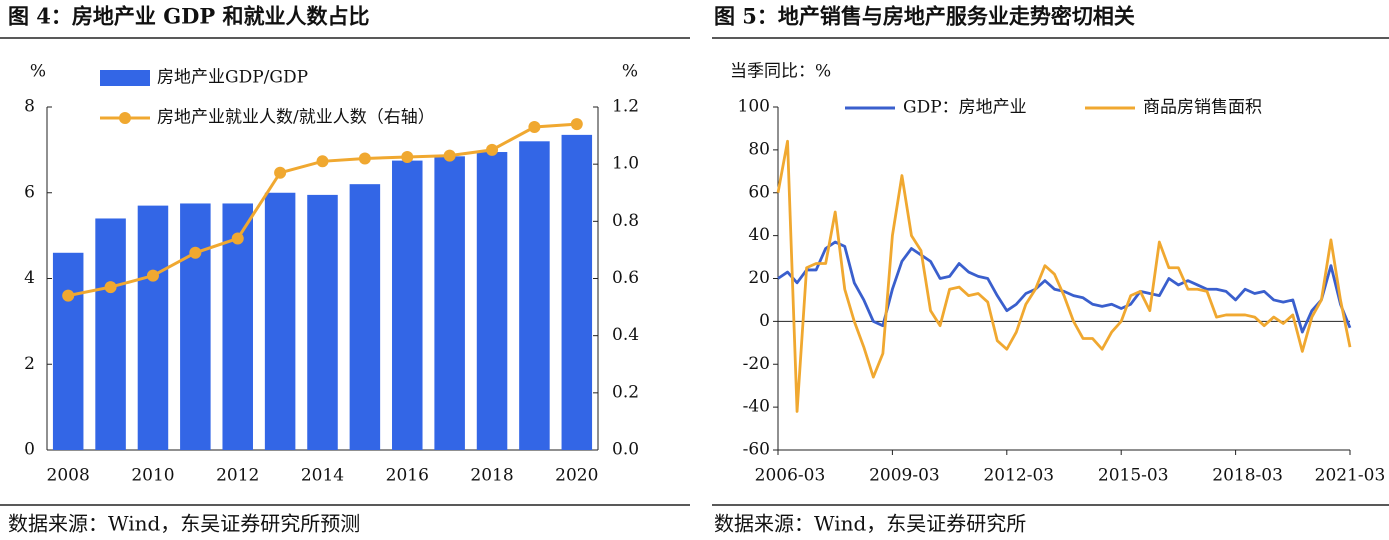  What do you see at coordinates (152, 476) in the screenshot?
I see `x-tick-label: 2010` at bounding box center [152, 476].